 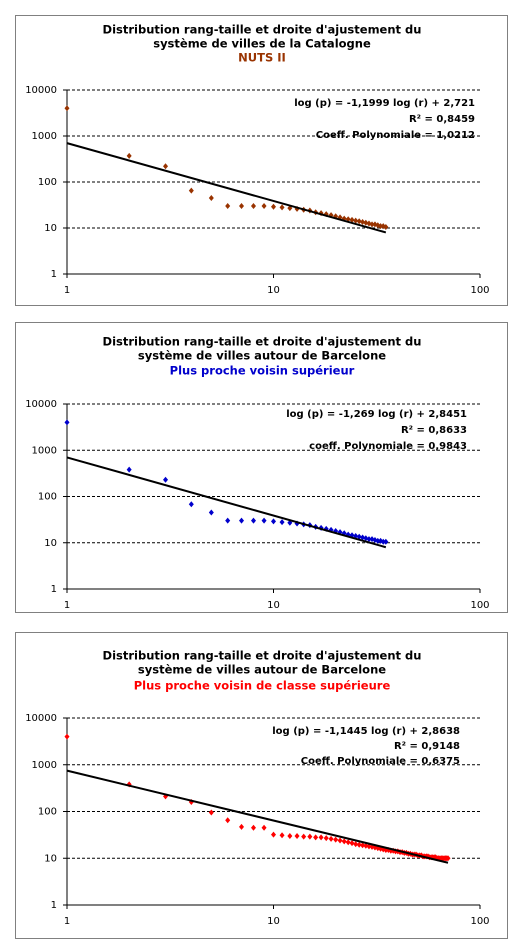 What do you see at coordinates (376, 414) in the screenshot?
I see `annotation: log (p) = -1,269 log (r) + 2,8451` at bounding box center [376, 414].